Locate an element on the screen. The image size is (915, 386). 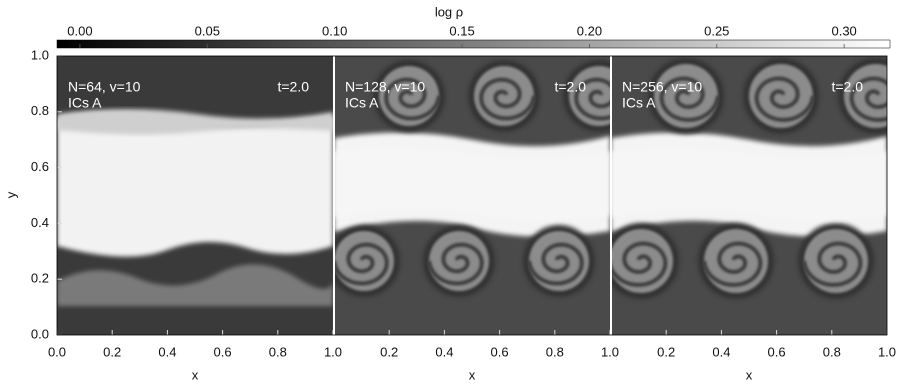
colorbar-tick-label: 0.05 is located at coordinates (207, 30).